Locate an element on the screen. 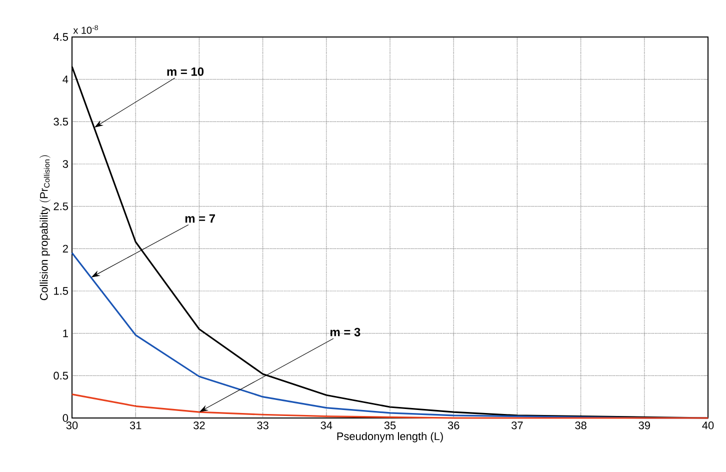  y-tick-label: 3.5 is located at coordinates (61, 122).